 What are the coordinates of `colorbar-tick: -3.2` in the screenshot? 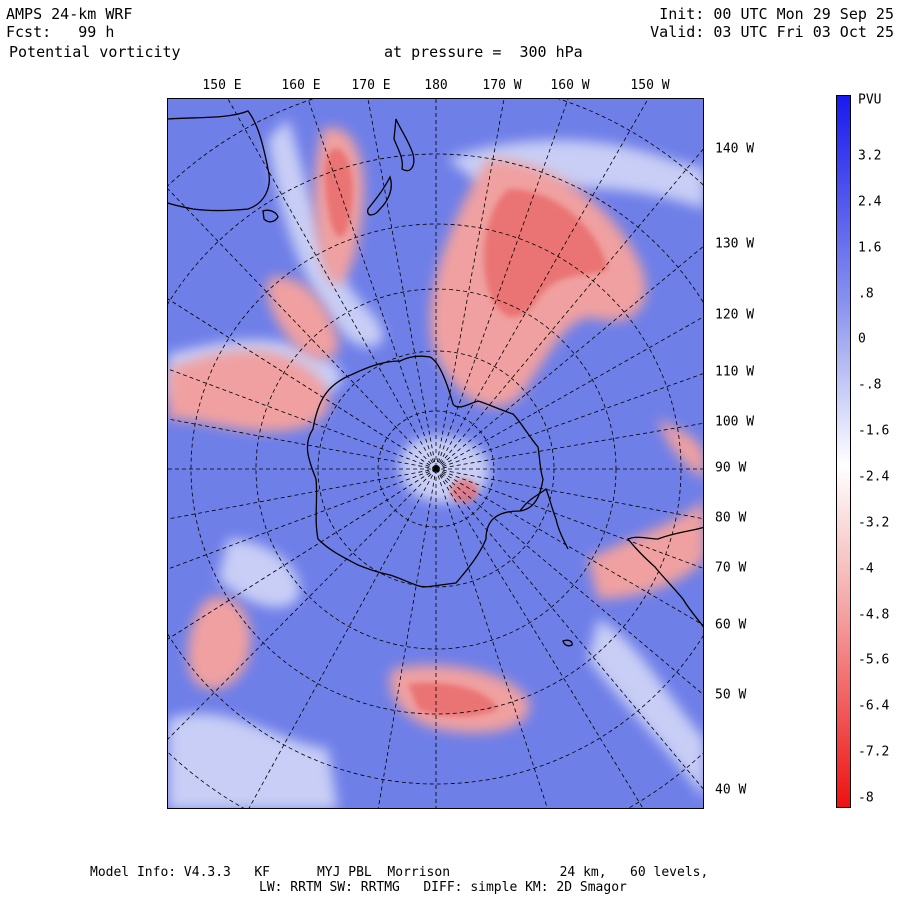 It's located at (874, 523).